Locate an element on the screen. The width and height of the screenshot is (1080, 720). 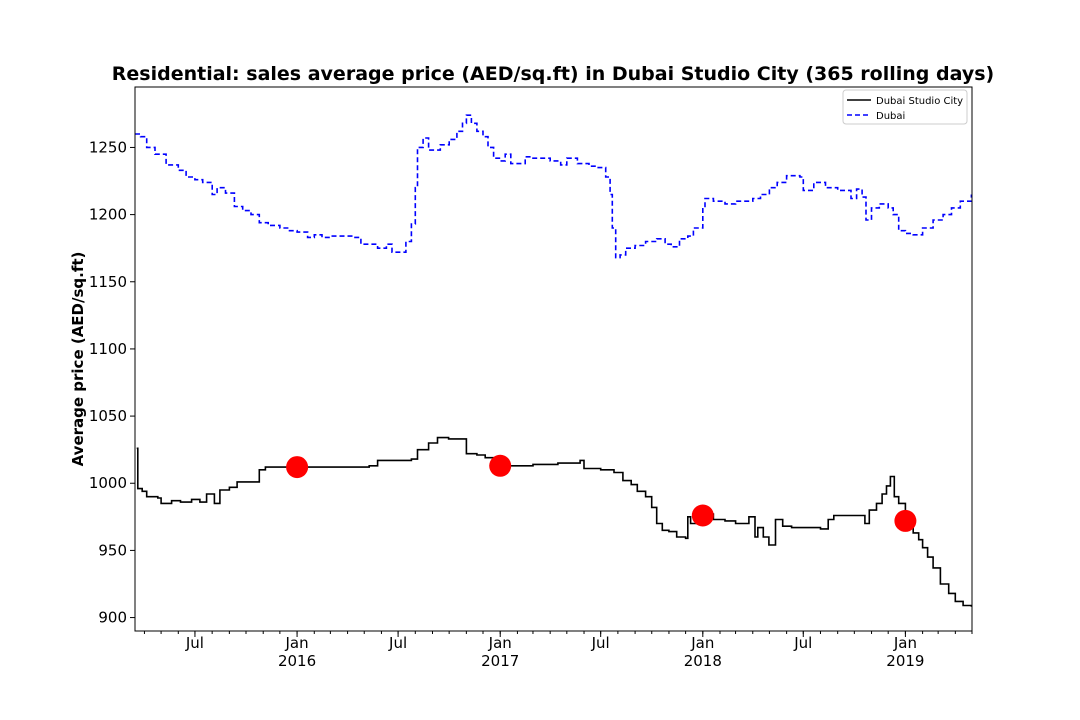
x-tick-year-4: 2017 is located at coordinates (500, 661).